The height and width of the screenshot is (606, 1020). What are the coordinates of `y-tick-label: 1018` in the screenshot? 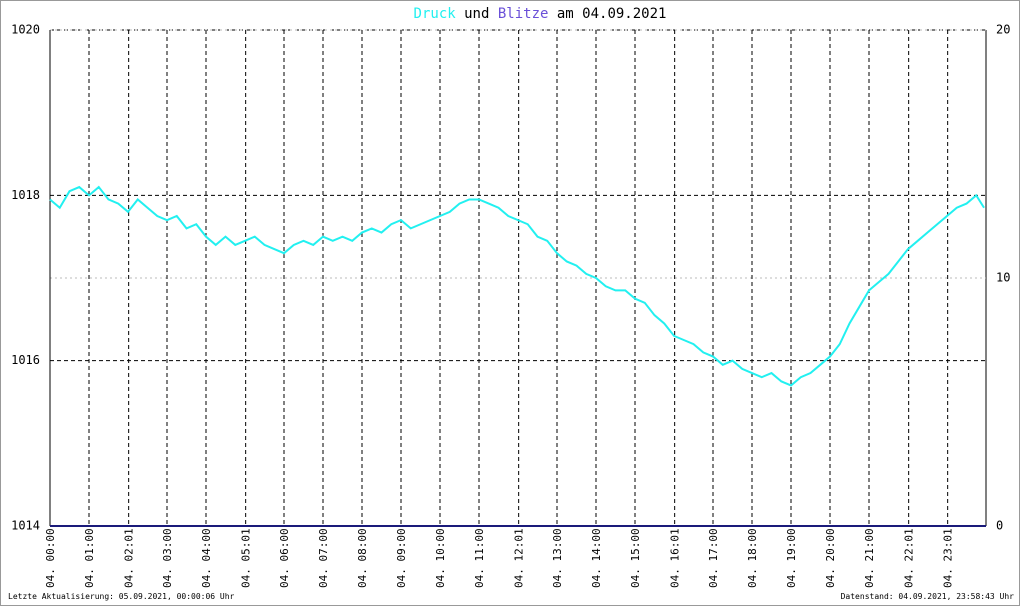 It's located at (25, 195).